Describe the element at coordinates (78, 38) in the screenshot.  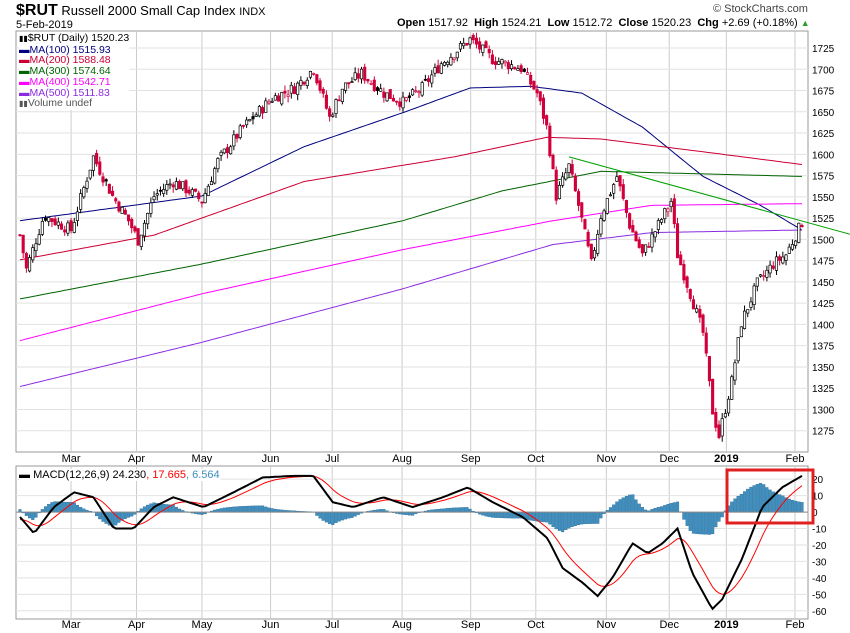
I see `legend-label: $RUT (Daily) 1520.23` at that location.